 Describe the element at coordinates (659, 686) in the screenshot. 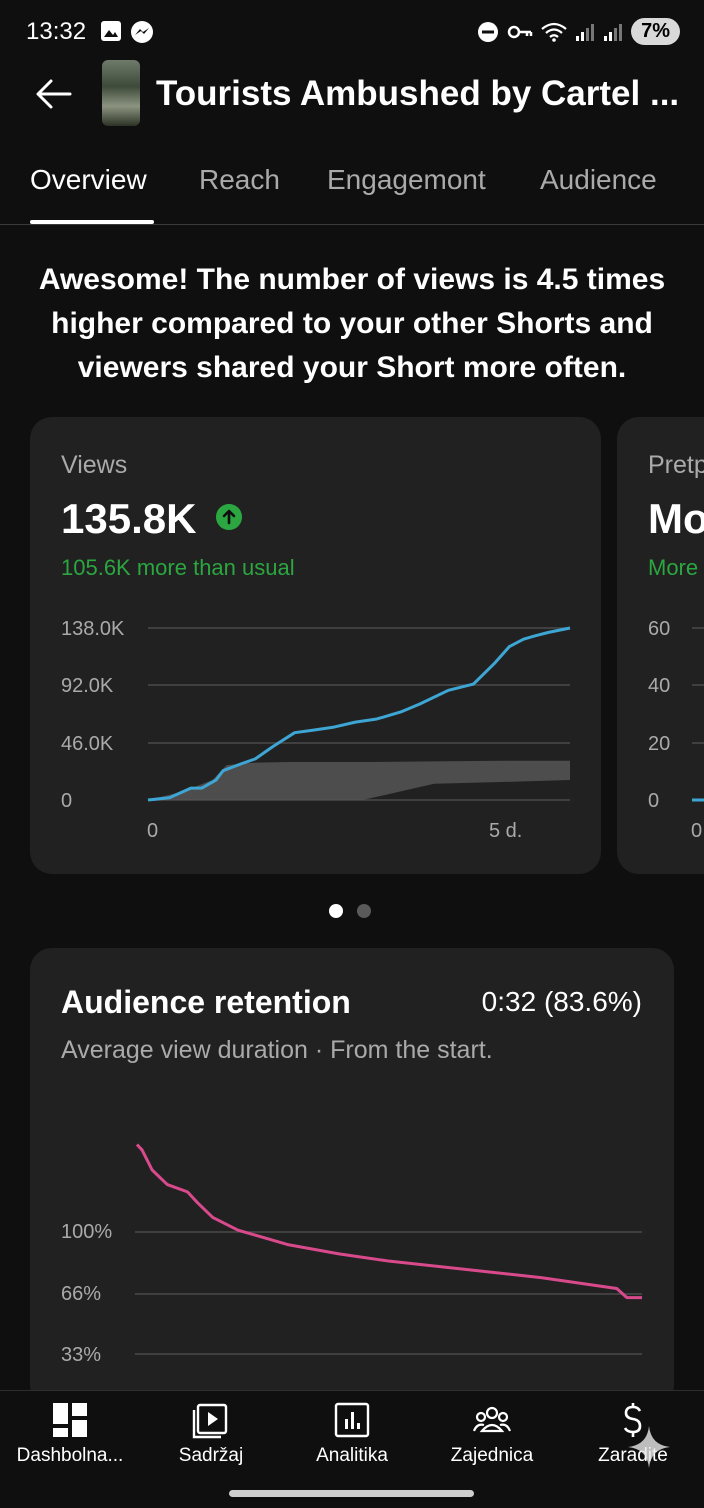

I see `next-metric-y-tick: 40` at that location.